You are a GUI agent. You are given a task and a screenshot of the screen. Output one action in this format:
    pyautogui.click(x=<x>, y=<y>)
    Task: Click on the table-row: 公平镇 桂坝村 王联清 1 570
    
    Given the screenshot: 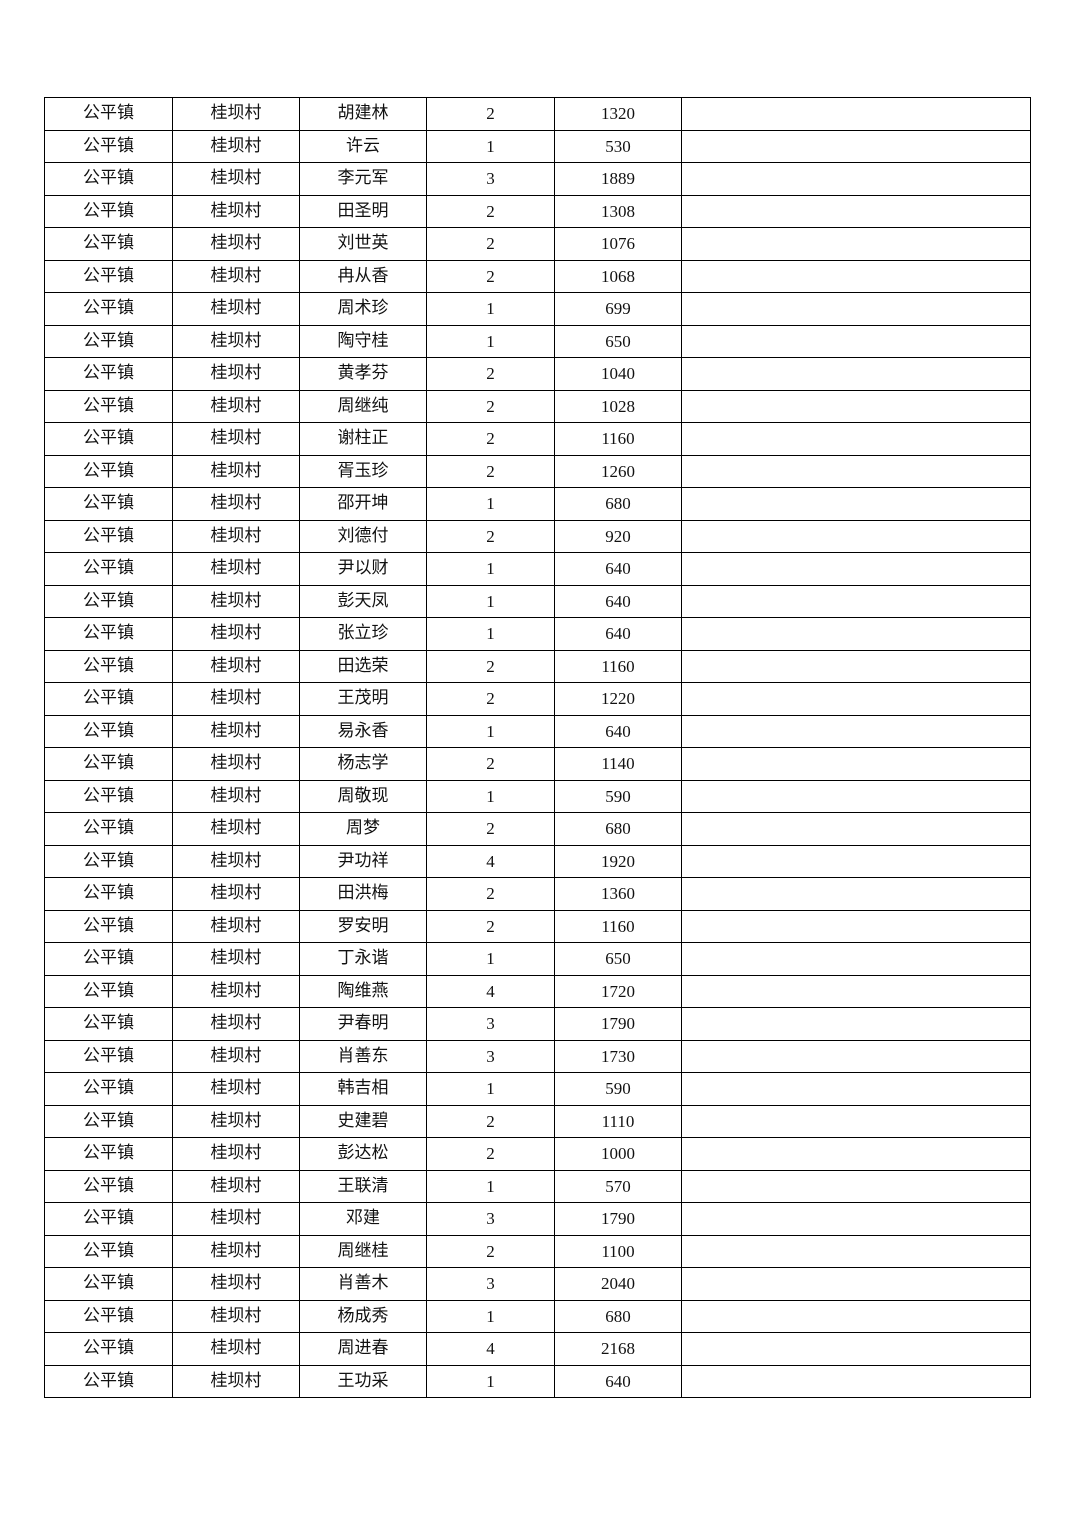 What is the action you would take?
    pyautogui.click(x=537, y=1186)
    